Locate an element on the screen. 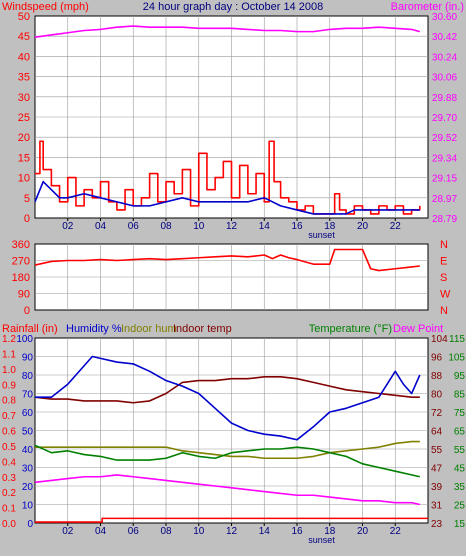 Image resolution: width=466 pixels, height=556 pixels. rain-ytick-label-6: 0.6 is located at coordinates (9, 432).